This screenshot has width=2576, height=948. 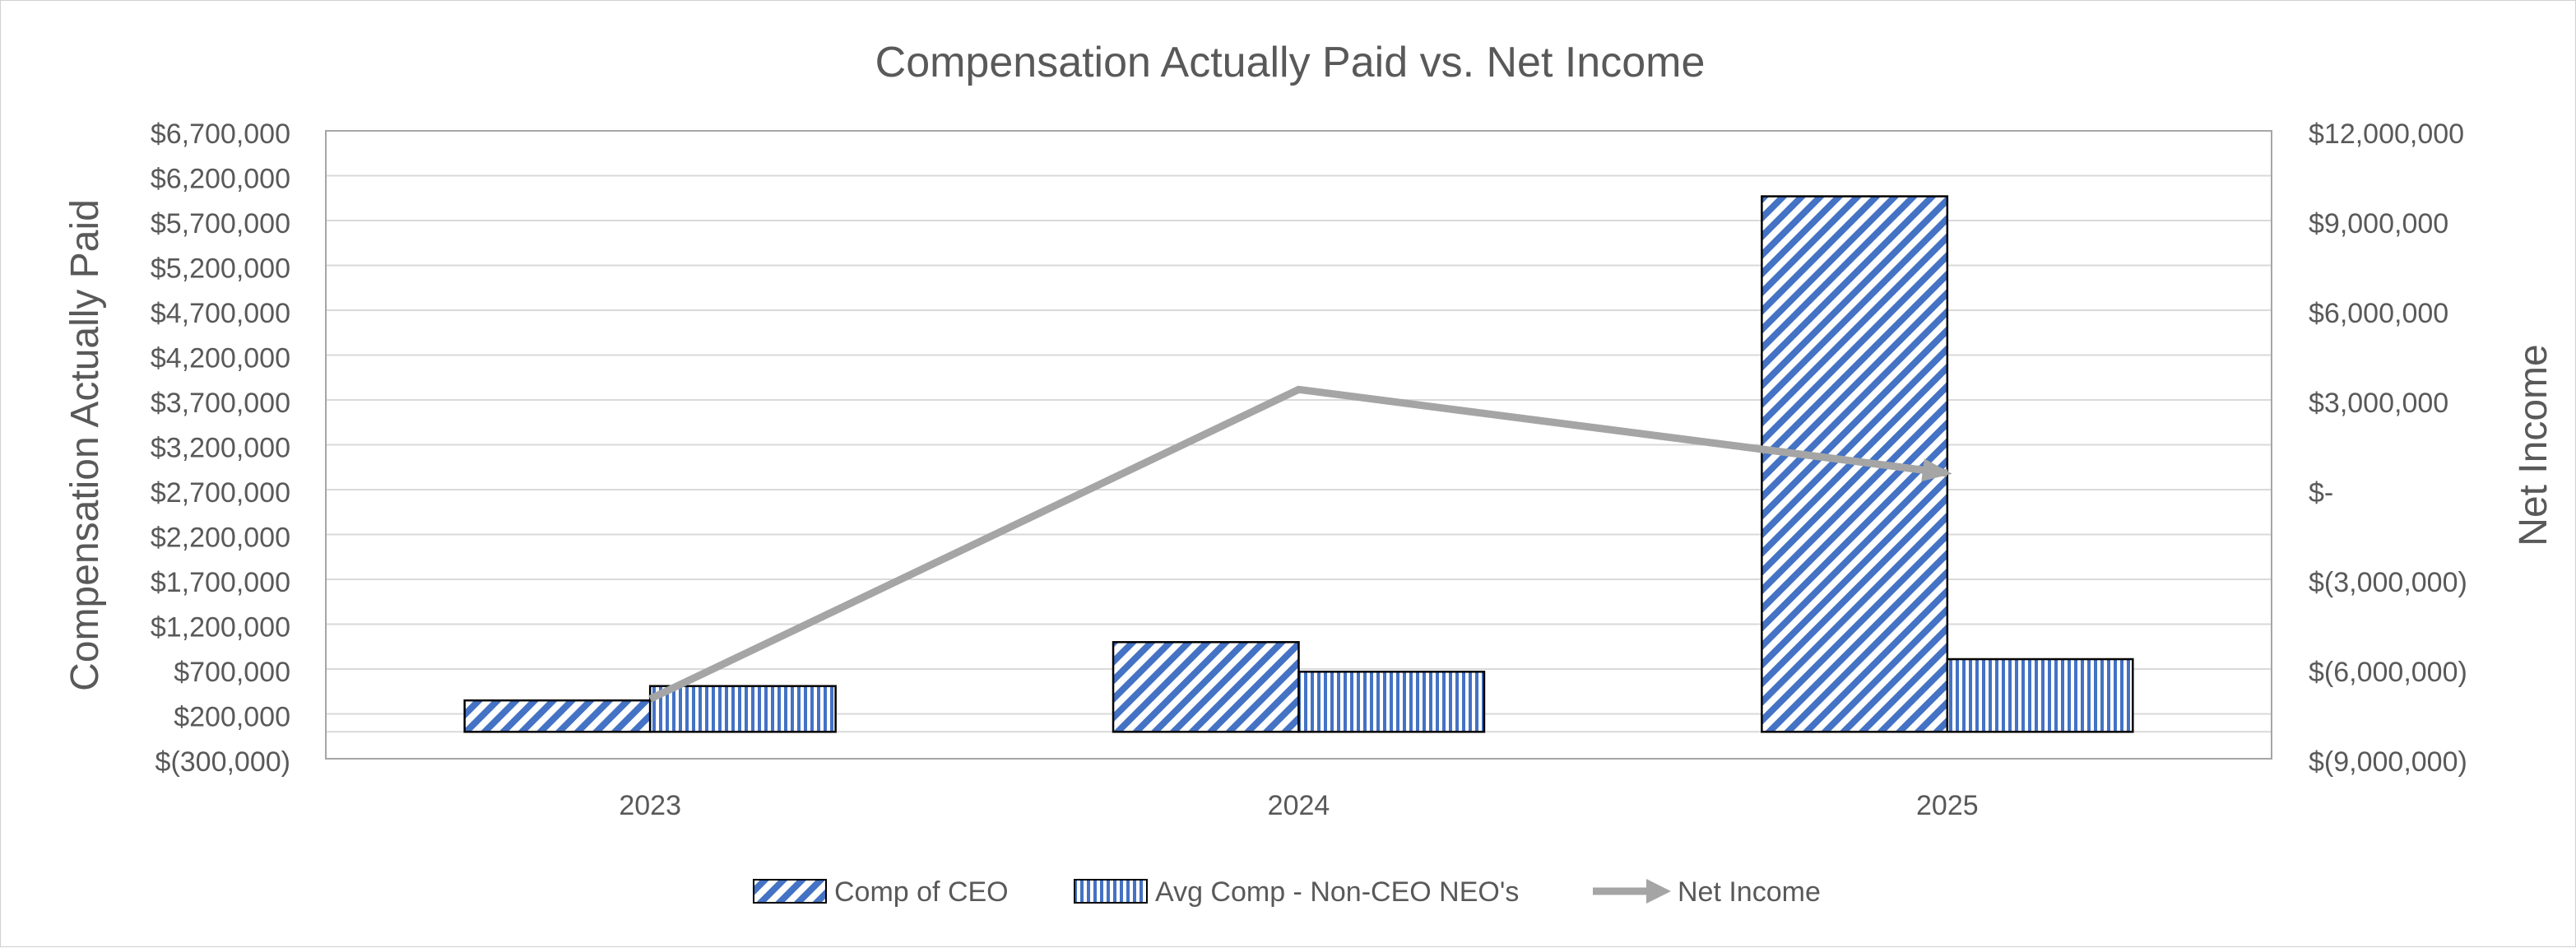 What do you see at coordinates (232, 672) in the screenshot?
I see `y-tick-label-left: $700,000` at bounding box center [232, 672].